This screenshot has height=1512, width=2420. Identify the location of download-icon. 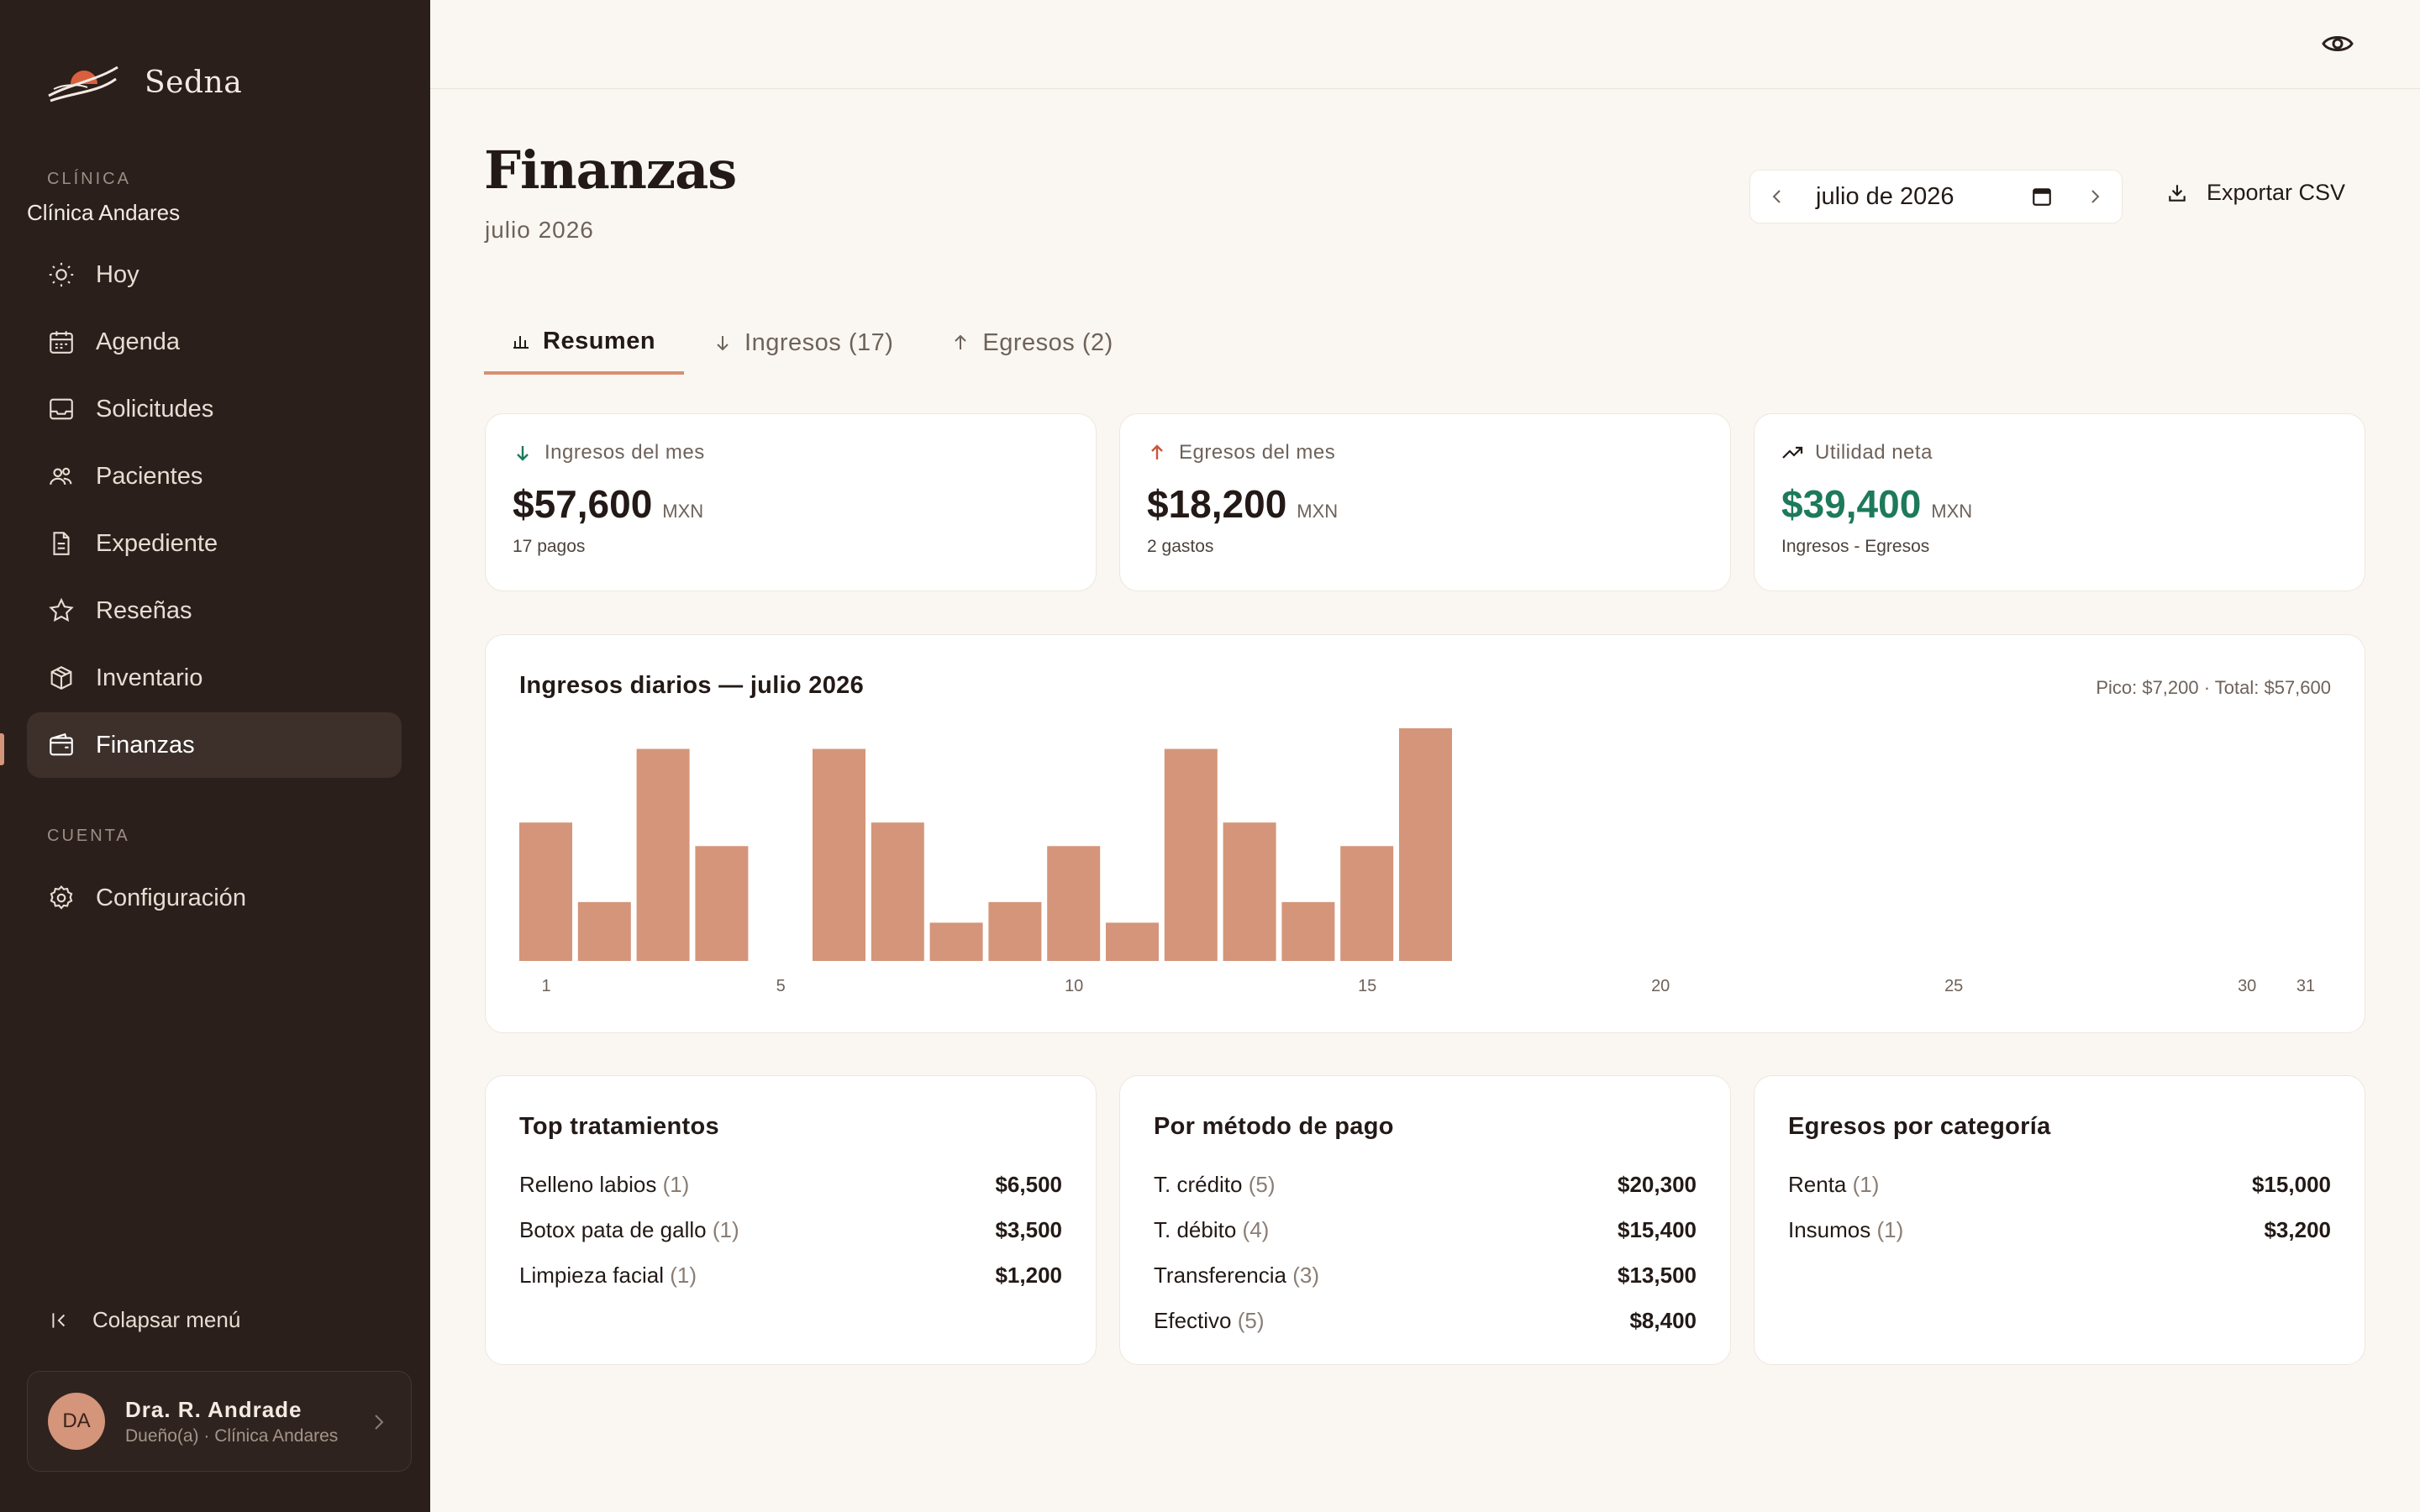
(2177, 193).